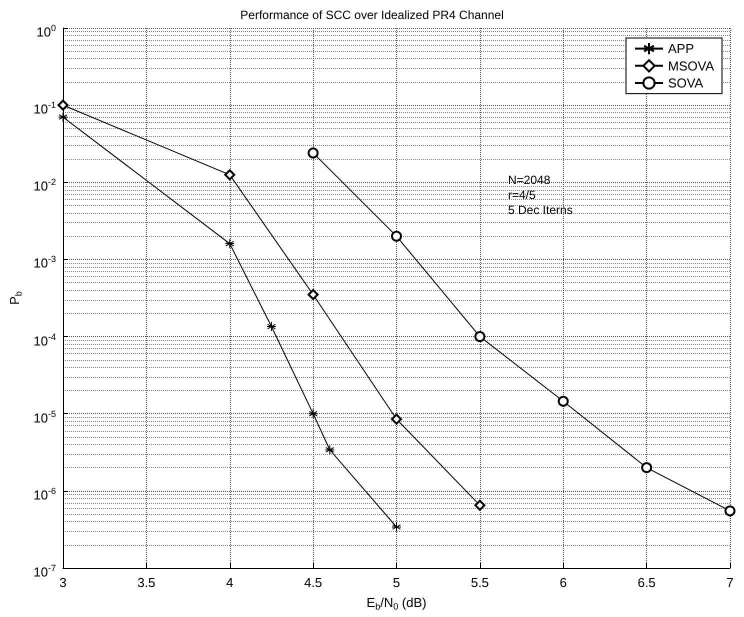  What do you see at coordinates (45, 108) in the screenshot?
I see `y-tick-label: 10$^{-1}$` at bounding box center [45, 108].